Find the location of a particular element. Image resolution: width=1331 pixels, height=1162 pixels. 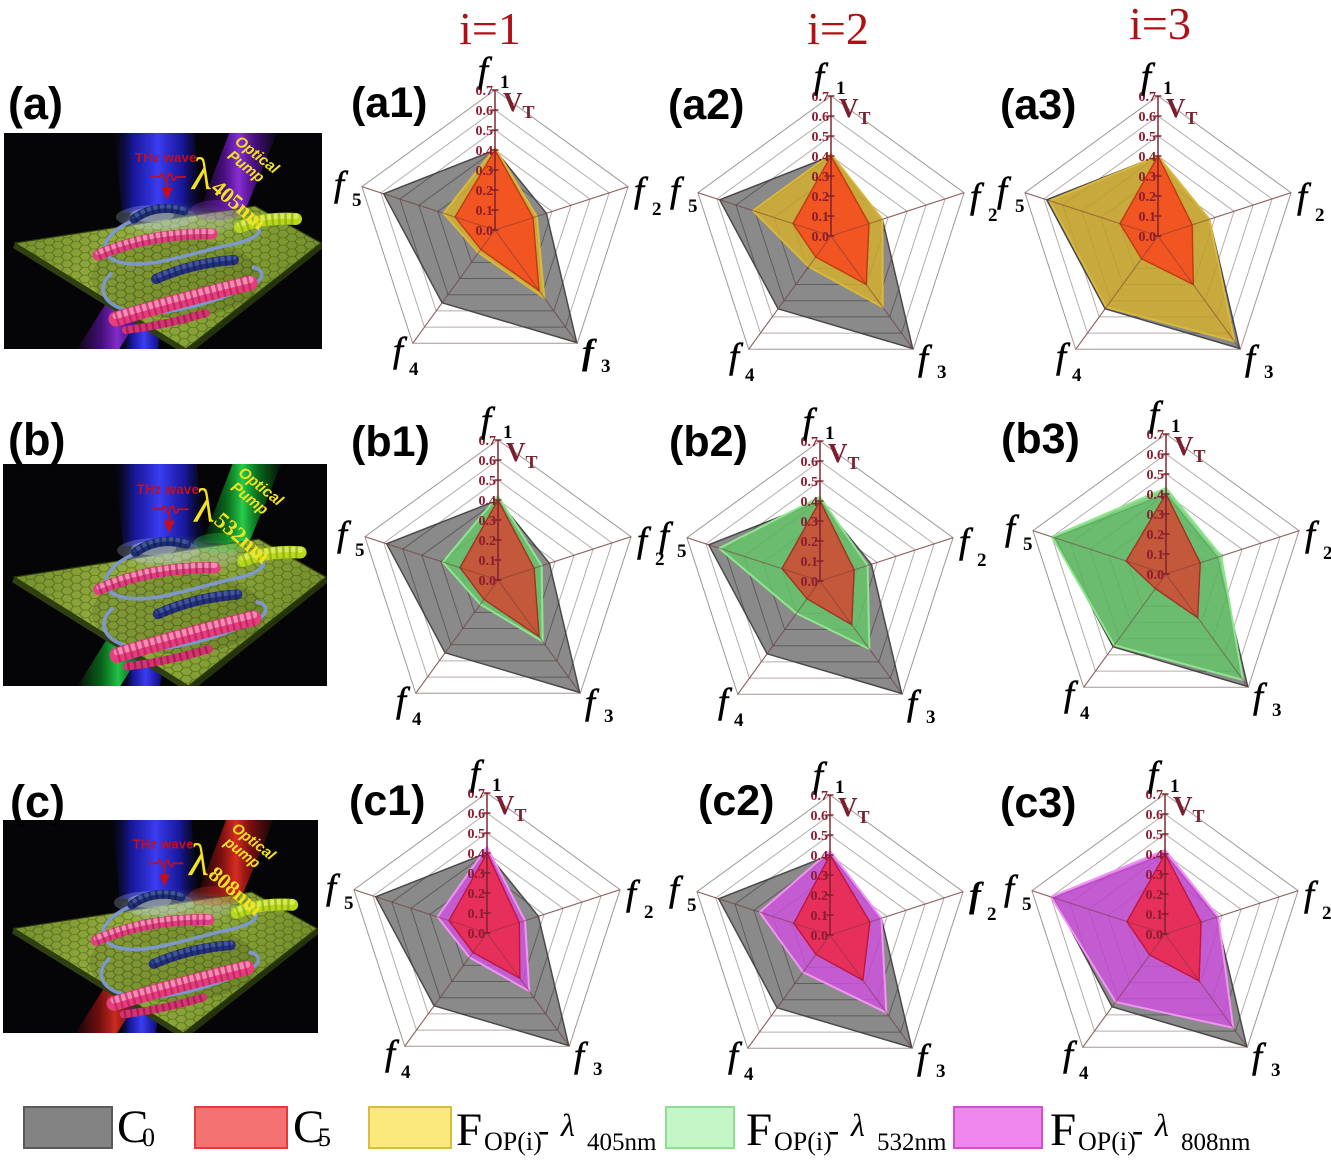

svg-text: 532nm is located at coordinates (912, 1142).